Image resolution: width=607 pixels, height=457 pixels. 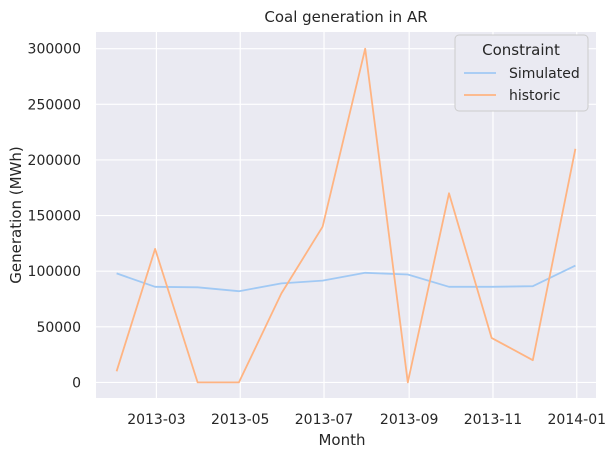 I want to click on chart-title: Coal generation in AR, so click(x=345, y=17).